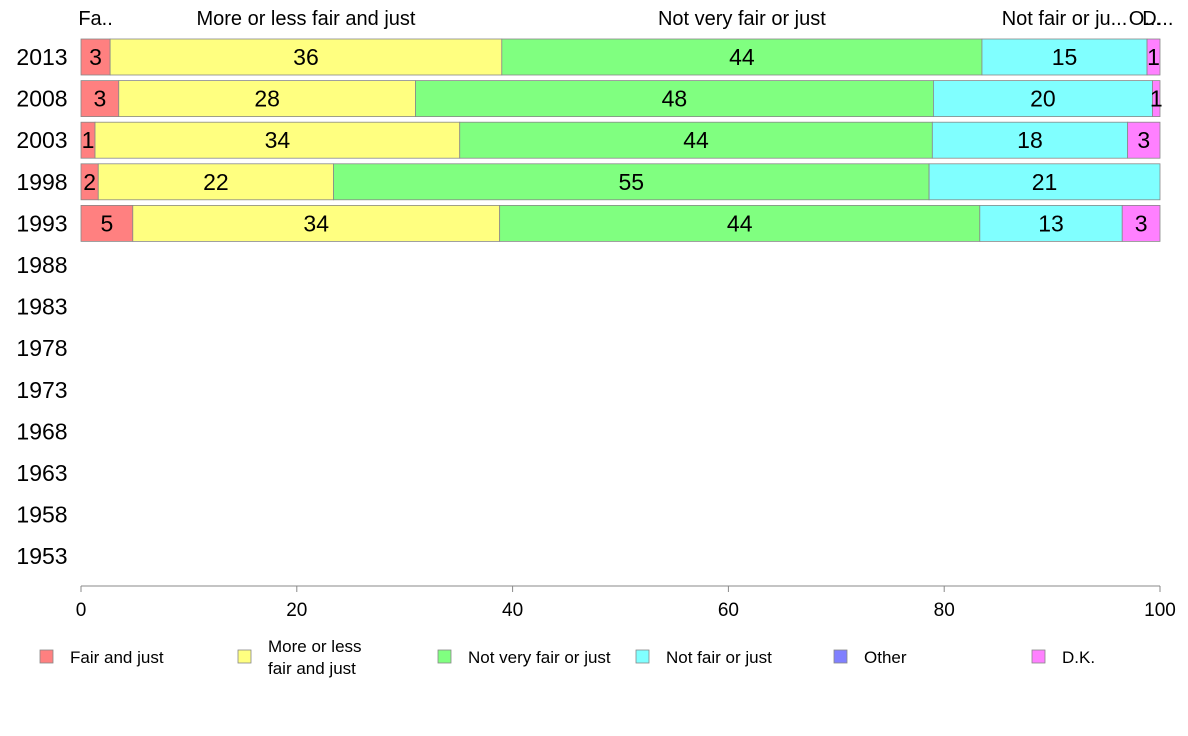  I want to click on year-label-1963: 1963, so click(41, 473).